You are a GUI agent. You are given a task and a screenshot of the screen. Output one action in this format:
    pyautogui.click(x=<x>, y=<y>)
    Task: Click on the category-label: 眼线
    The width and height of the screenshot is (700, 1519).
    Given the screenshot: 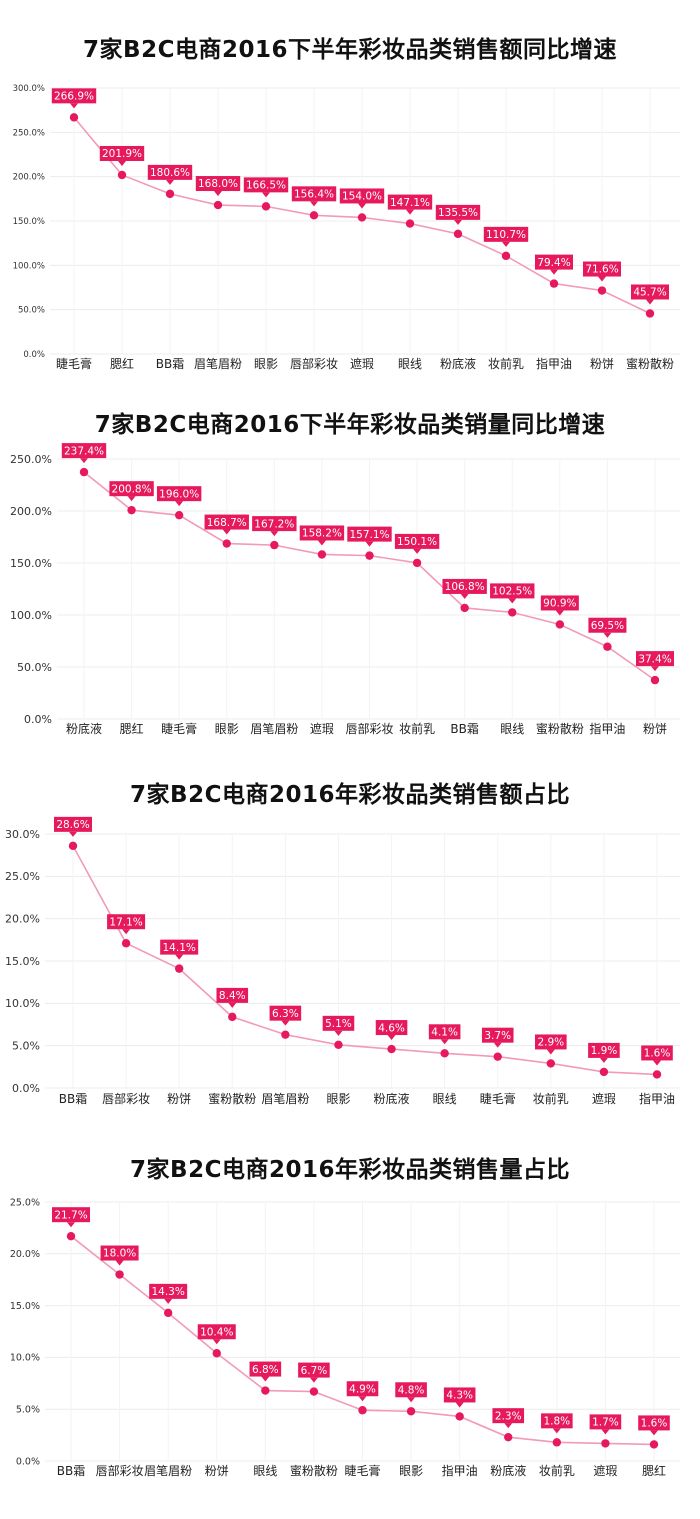 What is the action you would take?
    pyautogui.click(x=265, y=1471)
    